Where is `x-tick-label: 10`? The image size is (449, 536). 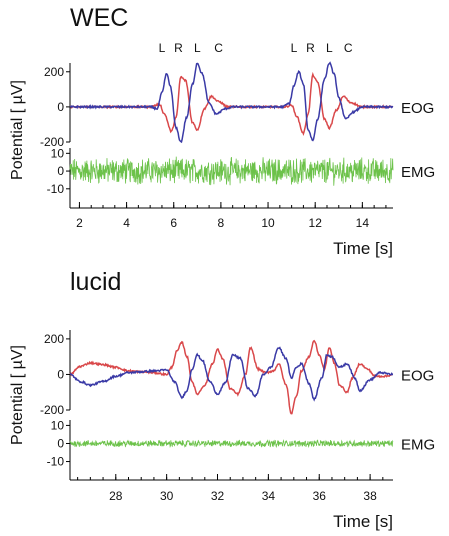 x-tick-label: 10 is located at coordinates (268, 223).